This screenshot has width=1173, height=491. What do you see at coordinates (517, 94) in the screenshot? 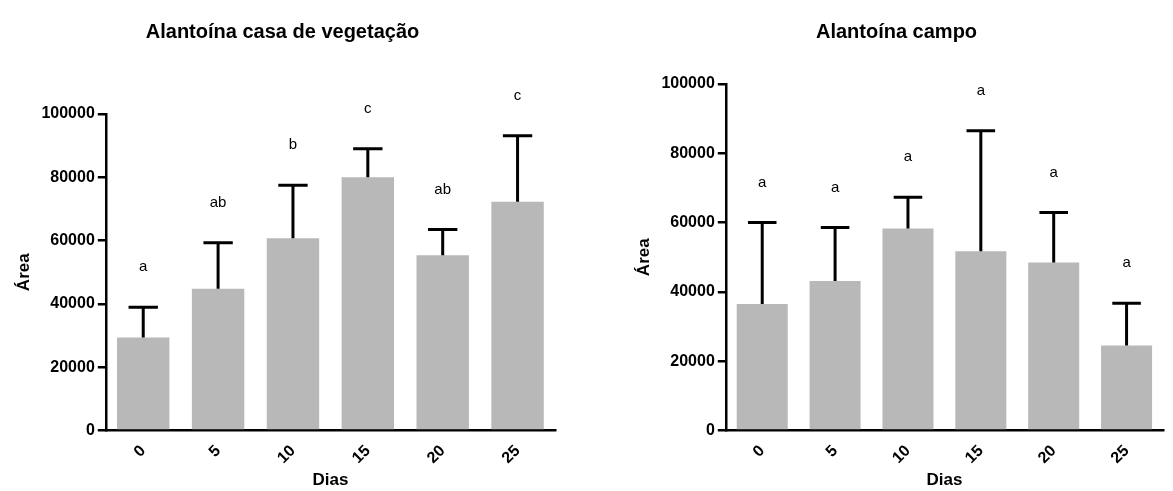
I see `text: c` at bounding box center [517, 94].